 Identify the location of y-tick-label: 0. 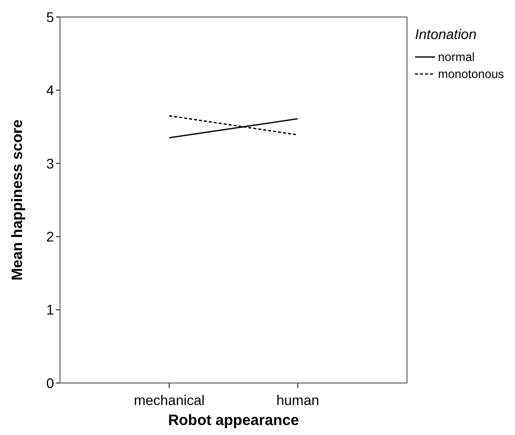
(50, 382).